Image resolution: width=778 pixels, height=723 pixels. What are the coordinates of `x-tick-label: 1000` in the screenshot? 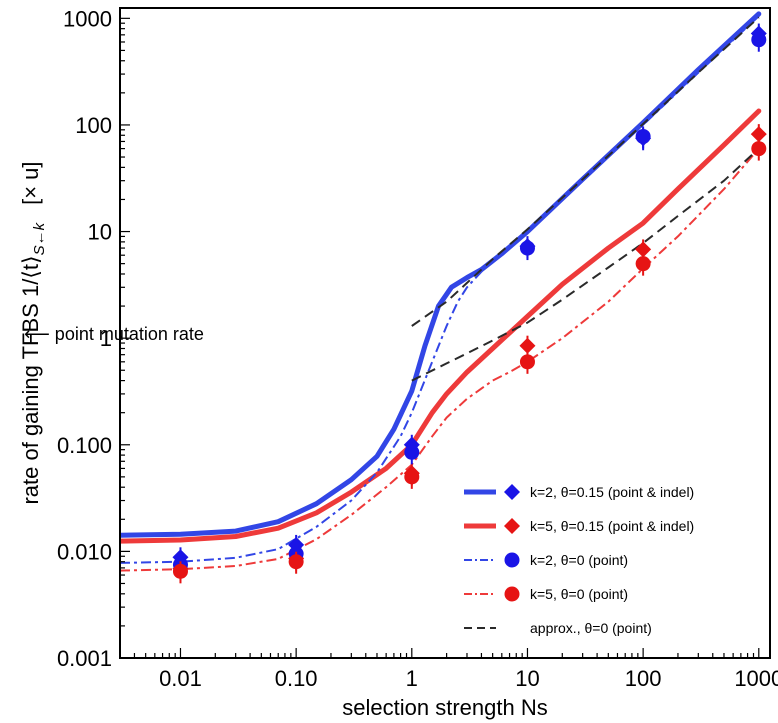 It's located at (756, 678).